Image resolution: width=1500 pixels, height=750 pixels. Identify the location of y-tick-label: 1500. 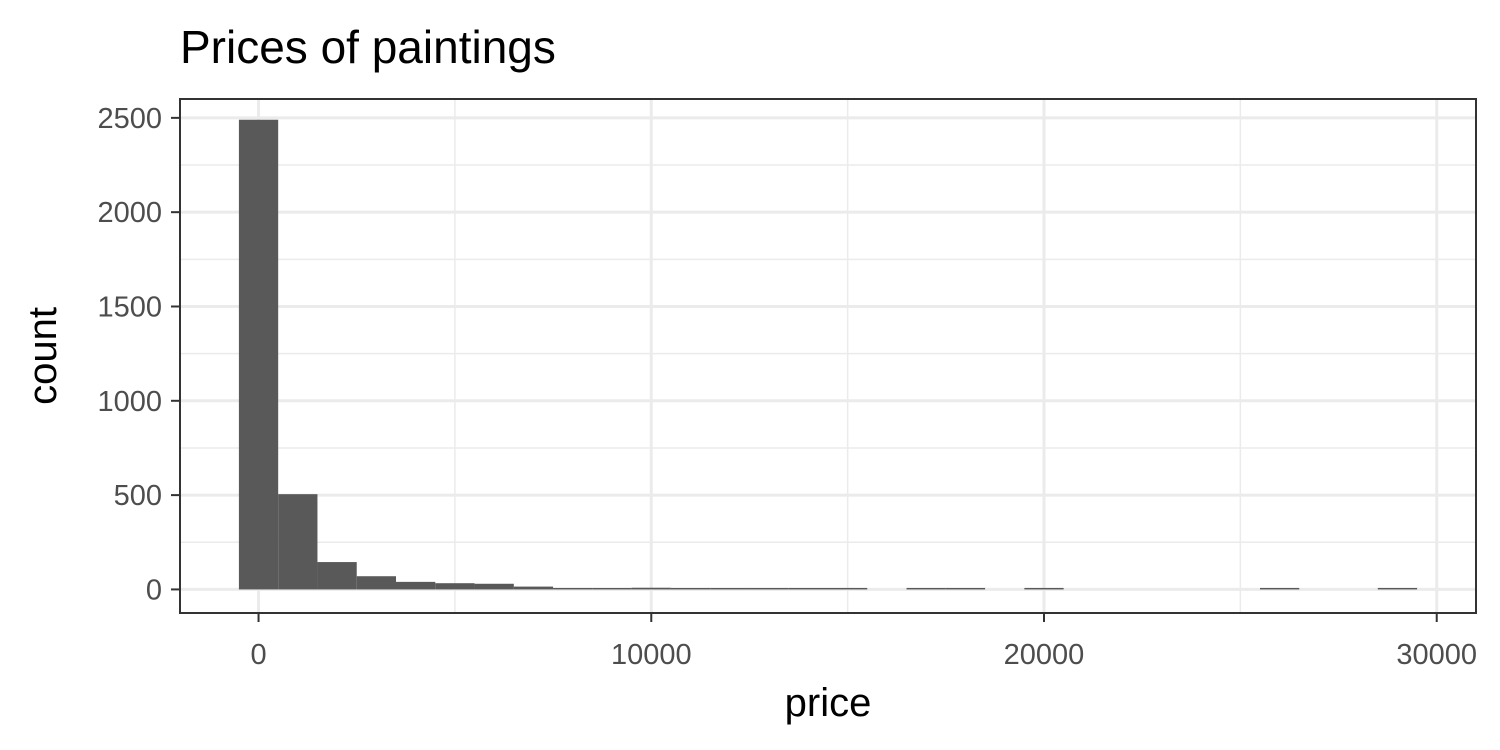
(129, 307).